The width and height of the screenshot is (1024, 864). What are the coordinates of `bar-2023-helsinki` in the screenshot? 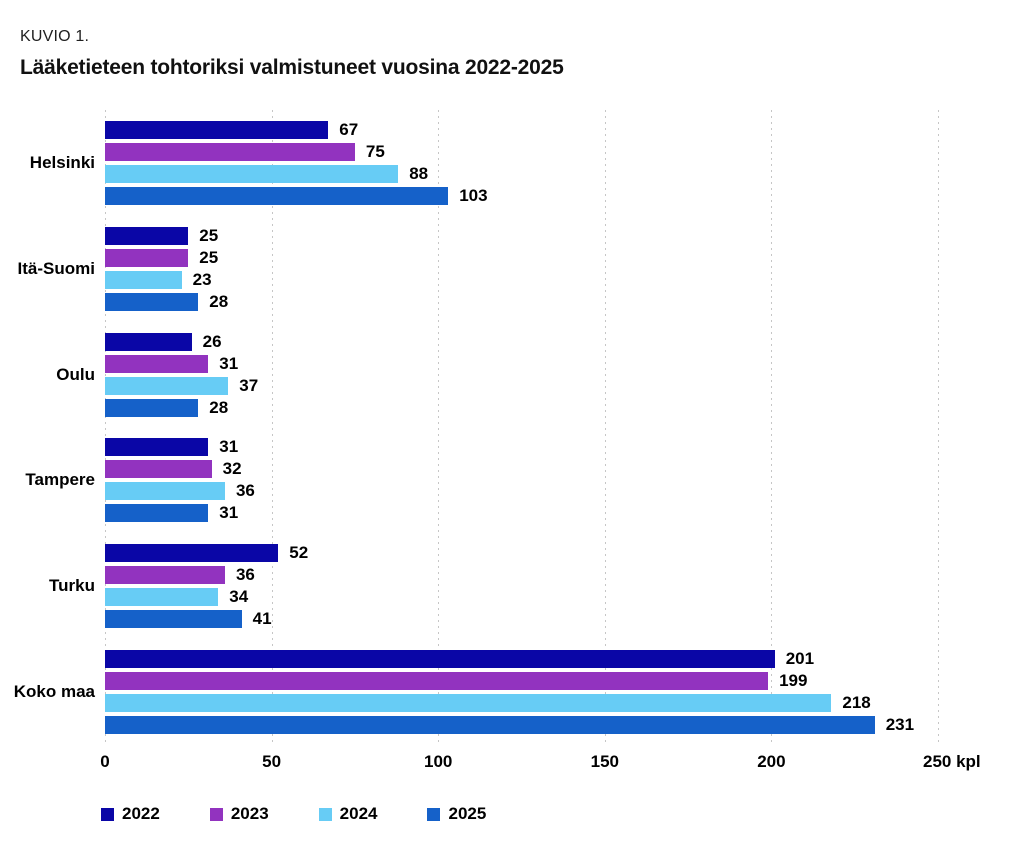 It's located at (230, 151).